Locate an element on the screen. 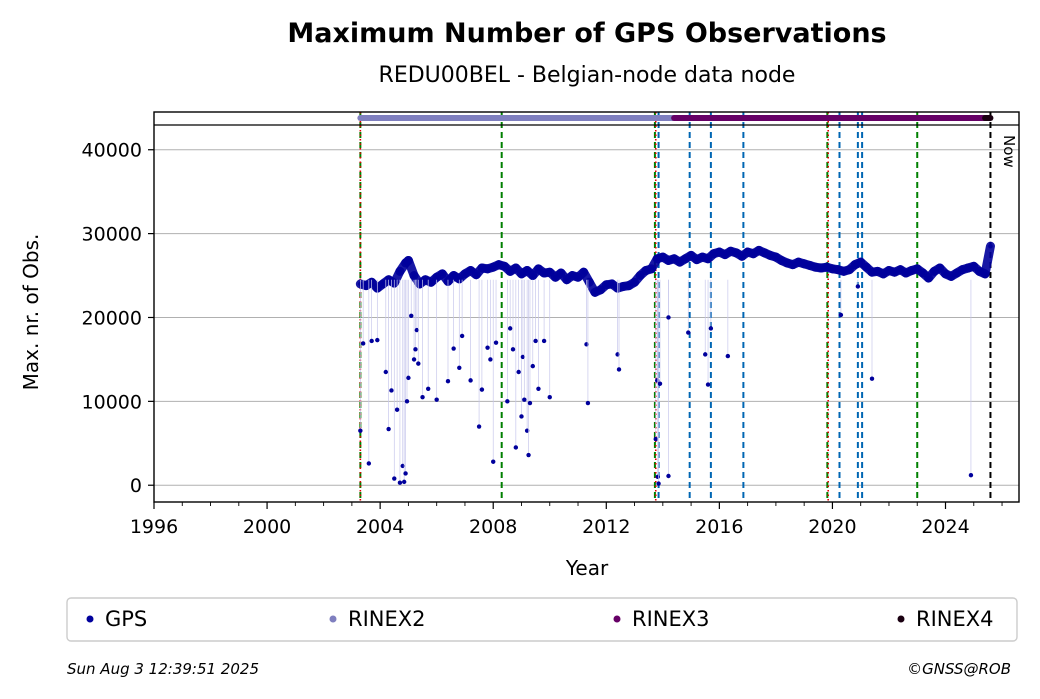  x-tick-label: 2004 is located at coordinates (380, 527).